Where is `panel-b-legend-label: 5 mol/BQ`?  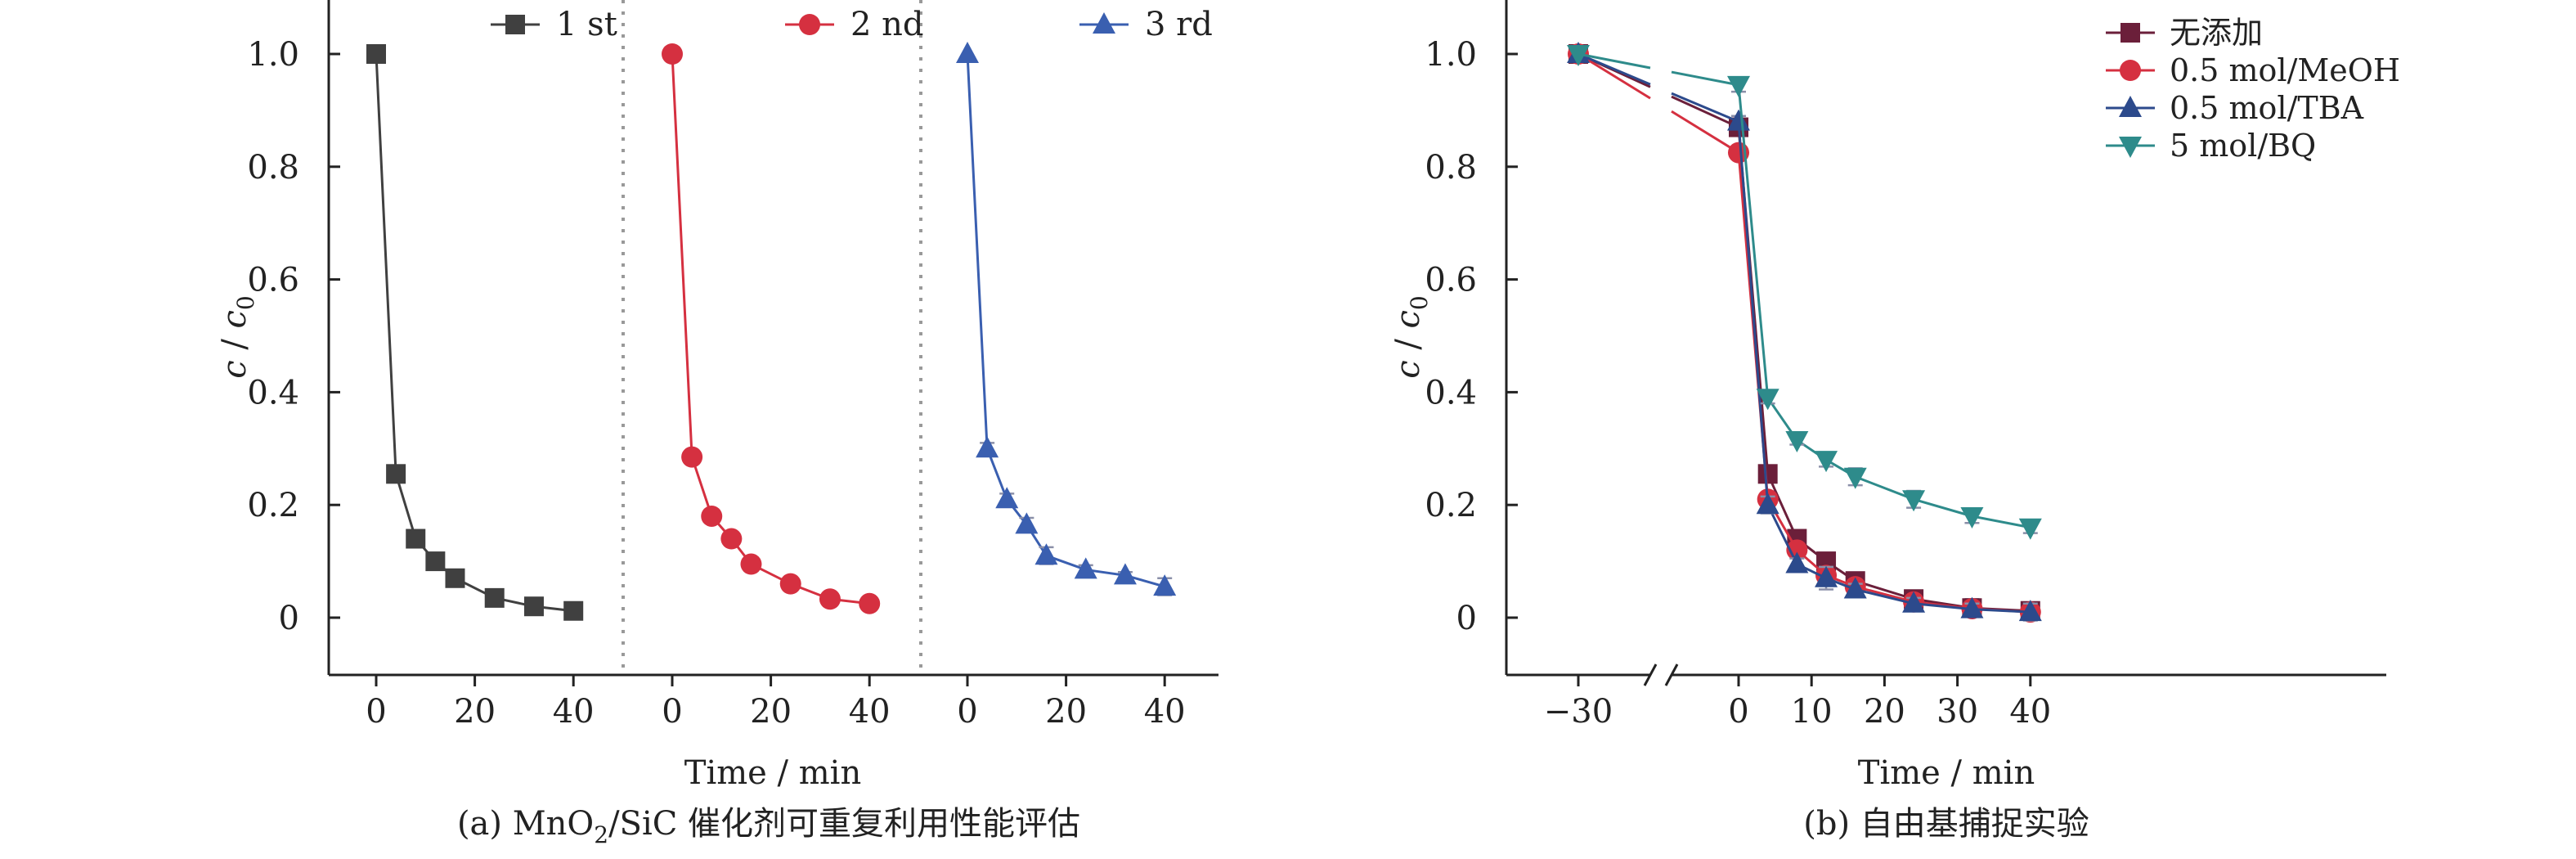 panel-b-legend-label: 5 mol/BQ is located at coordinates (2243, 146).